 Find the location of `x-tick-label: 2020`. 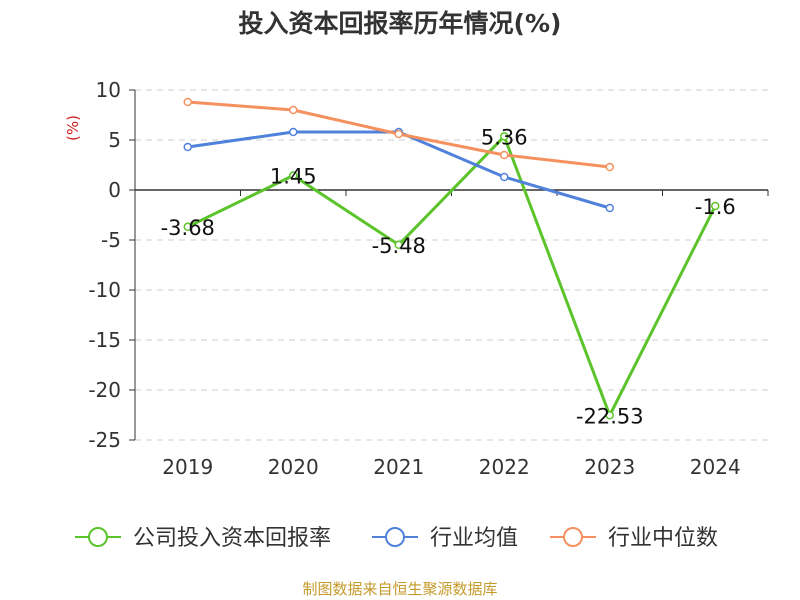

x-tick-label: 2020 is located at coordinates (293, 467).